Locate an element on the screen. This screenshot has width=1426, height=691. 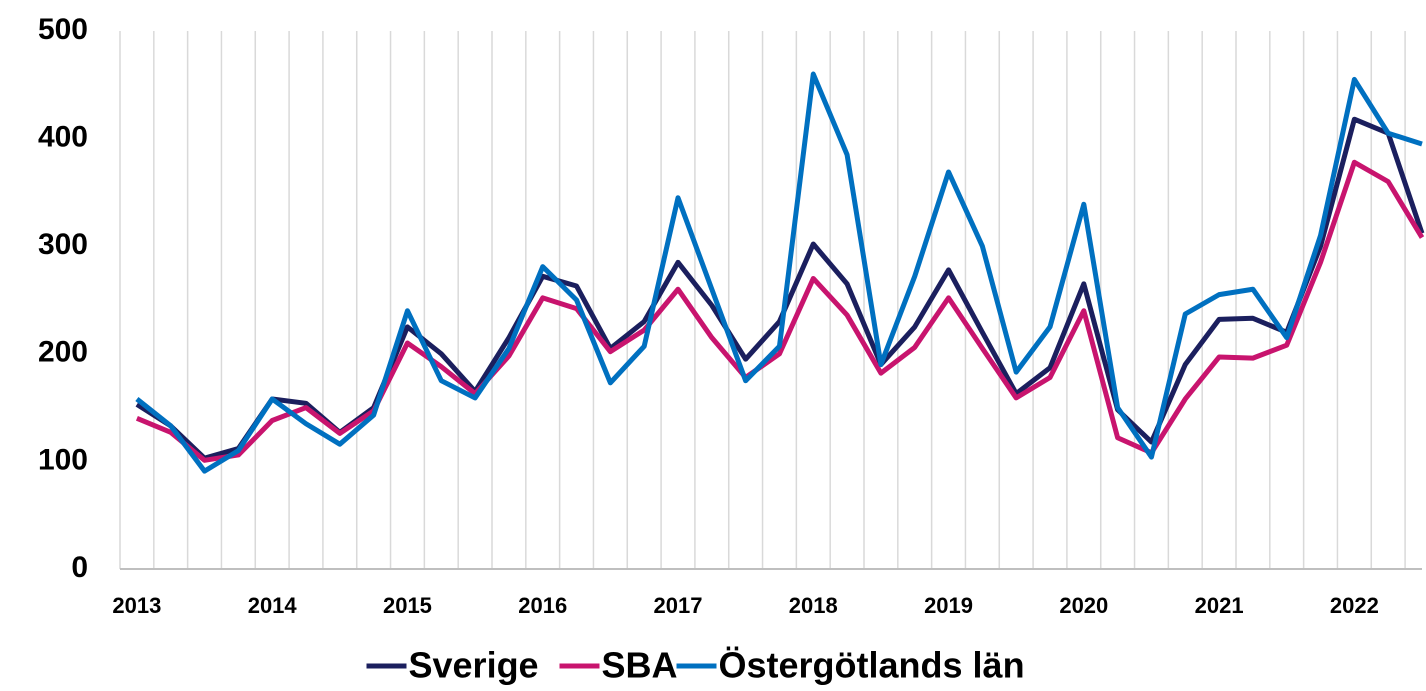
y-tick-label: 300 is located at coordinates (63, 244).